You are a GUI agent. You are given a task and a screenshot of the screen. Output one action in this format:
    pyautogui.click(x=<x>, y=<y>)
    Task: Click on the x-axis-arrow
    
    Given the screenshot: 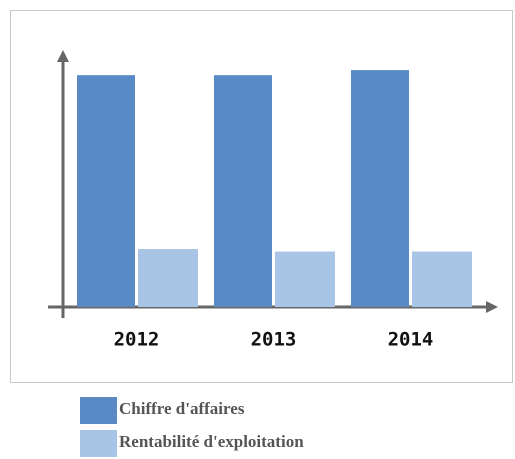 What is the action you would take?
    pyautogui.click(x=492, y=307)
    